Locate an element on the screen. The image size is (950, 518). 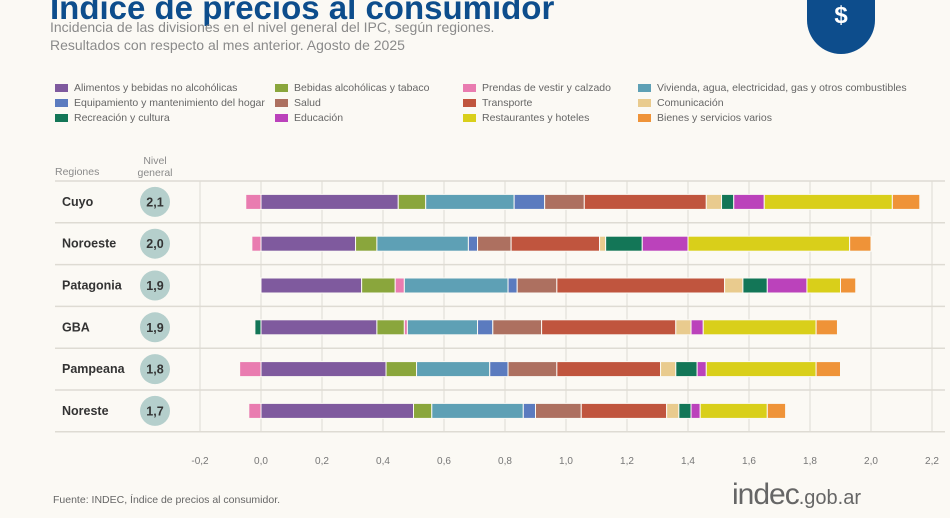
legend-item: Recreación y cultura is located at coordinates (165, 118).